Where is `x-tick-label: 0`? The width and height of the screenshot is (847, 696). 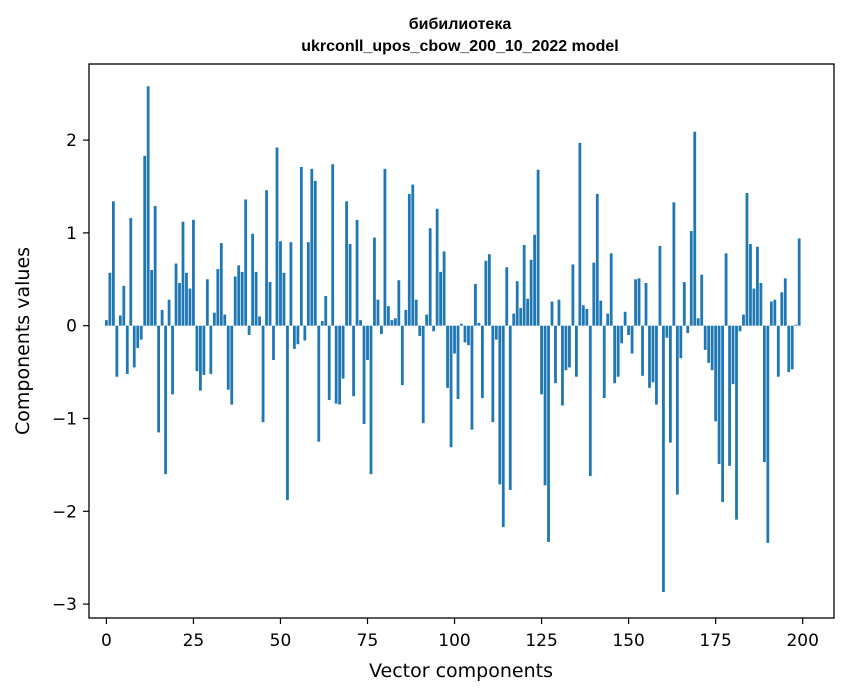 x-tick-label: 0 is located at coordinates (106, 641).